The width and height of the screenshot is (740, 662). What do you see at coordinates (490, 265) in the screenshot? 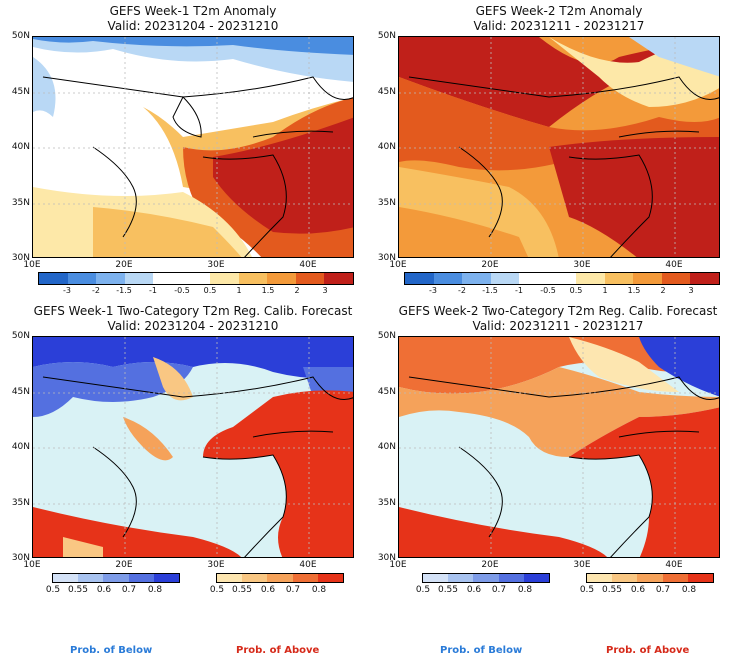
I see `panel-2-lon-20: 20E` at bounding box center [490, 265].